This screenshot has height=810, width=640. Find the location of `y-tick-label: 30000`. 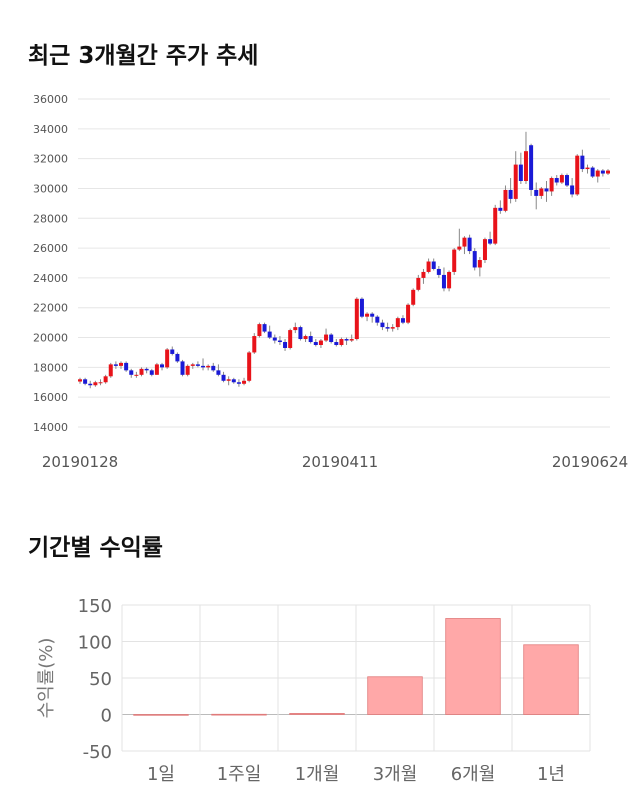

y-tick-label: 30000 is located at coordinates (50, 188).